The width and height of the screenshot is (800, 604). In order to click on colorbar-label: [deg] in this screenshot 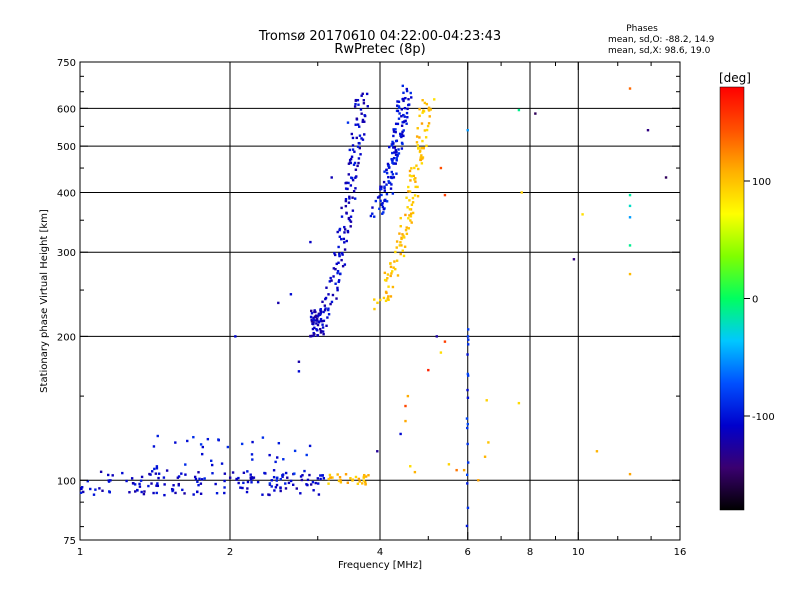, I will do `click(735, 78)`.